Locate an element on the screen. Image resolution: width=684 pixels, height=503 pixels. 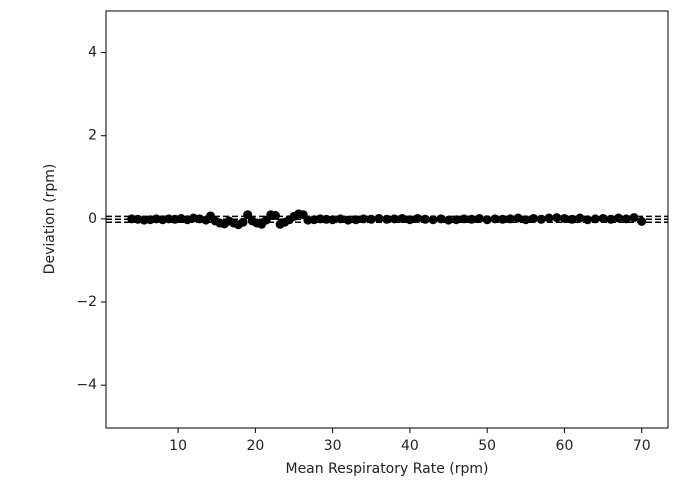
x-tick-label: 10 is located at coordinates (178, 446).